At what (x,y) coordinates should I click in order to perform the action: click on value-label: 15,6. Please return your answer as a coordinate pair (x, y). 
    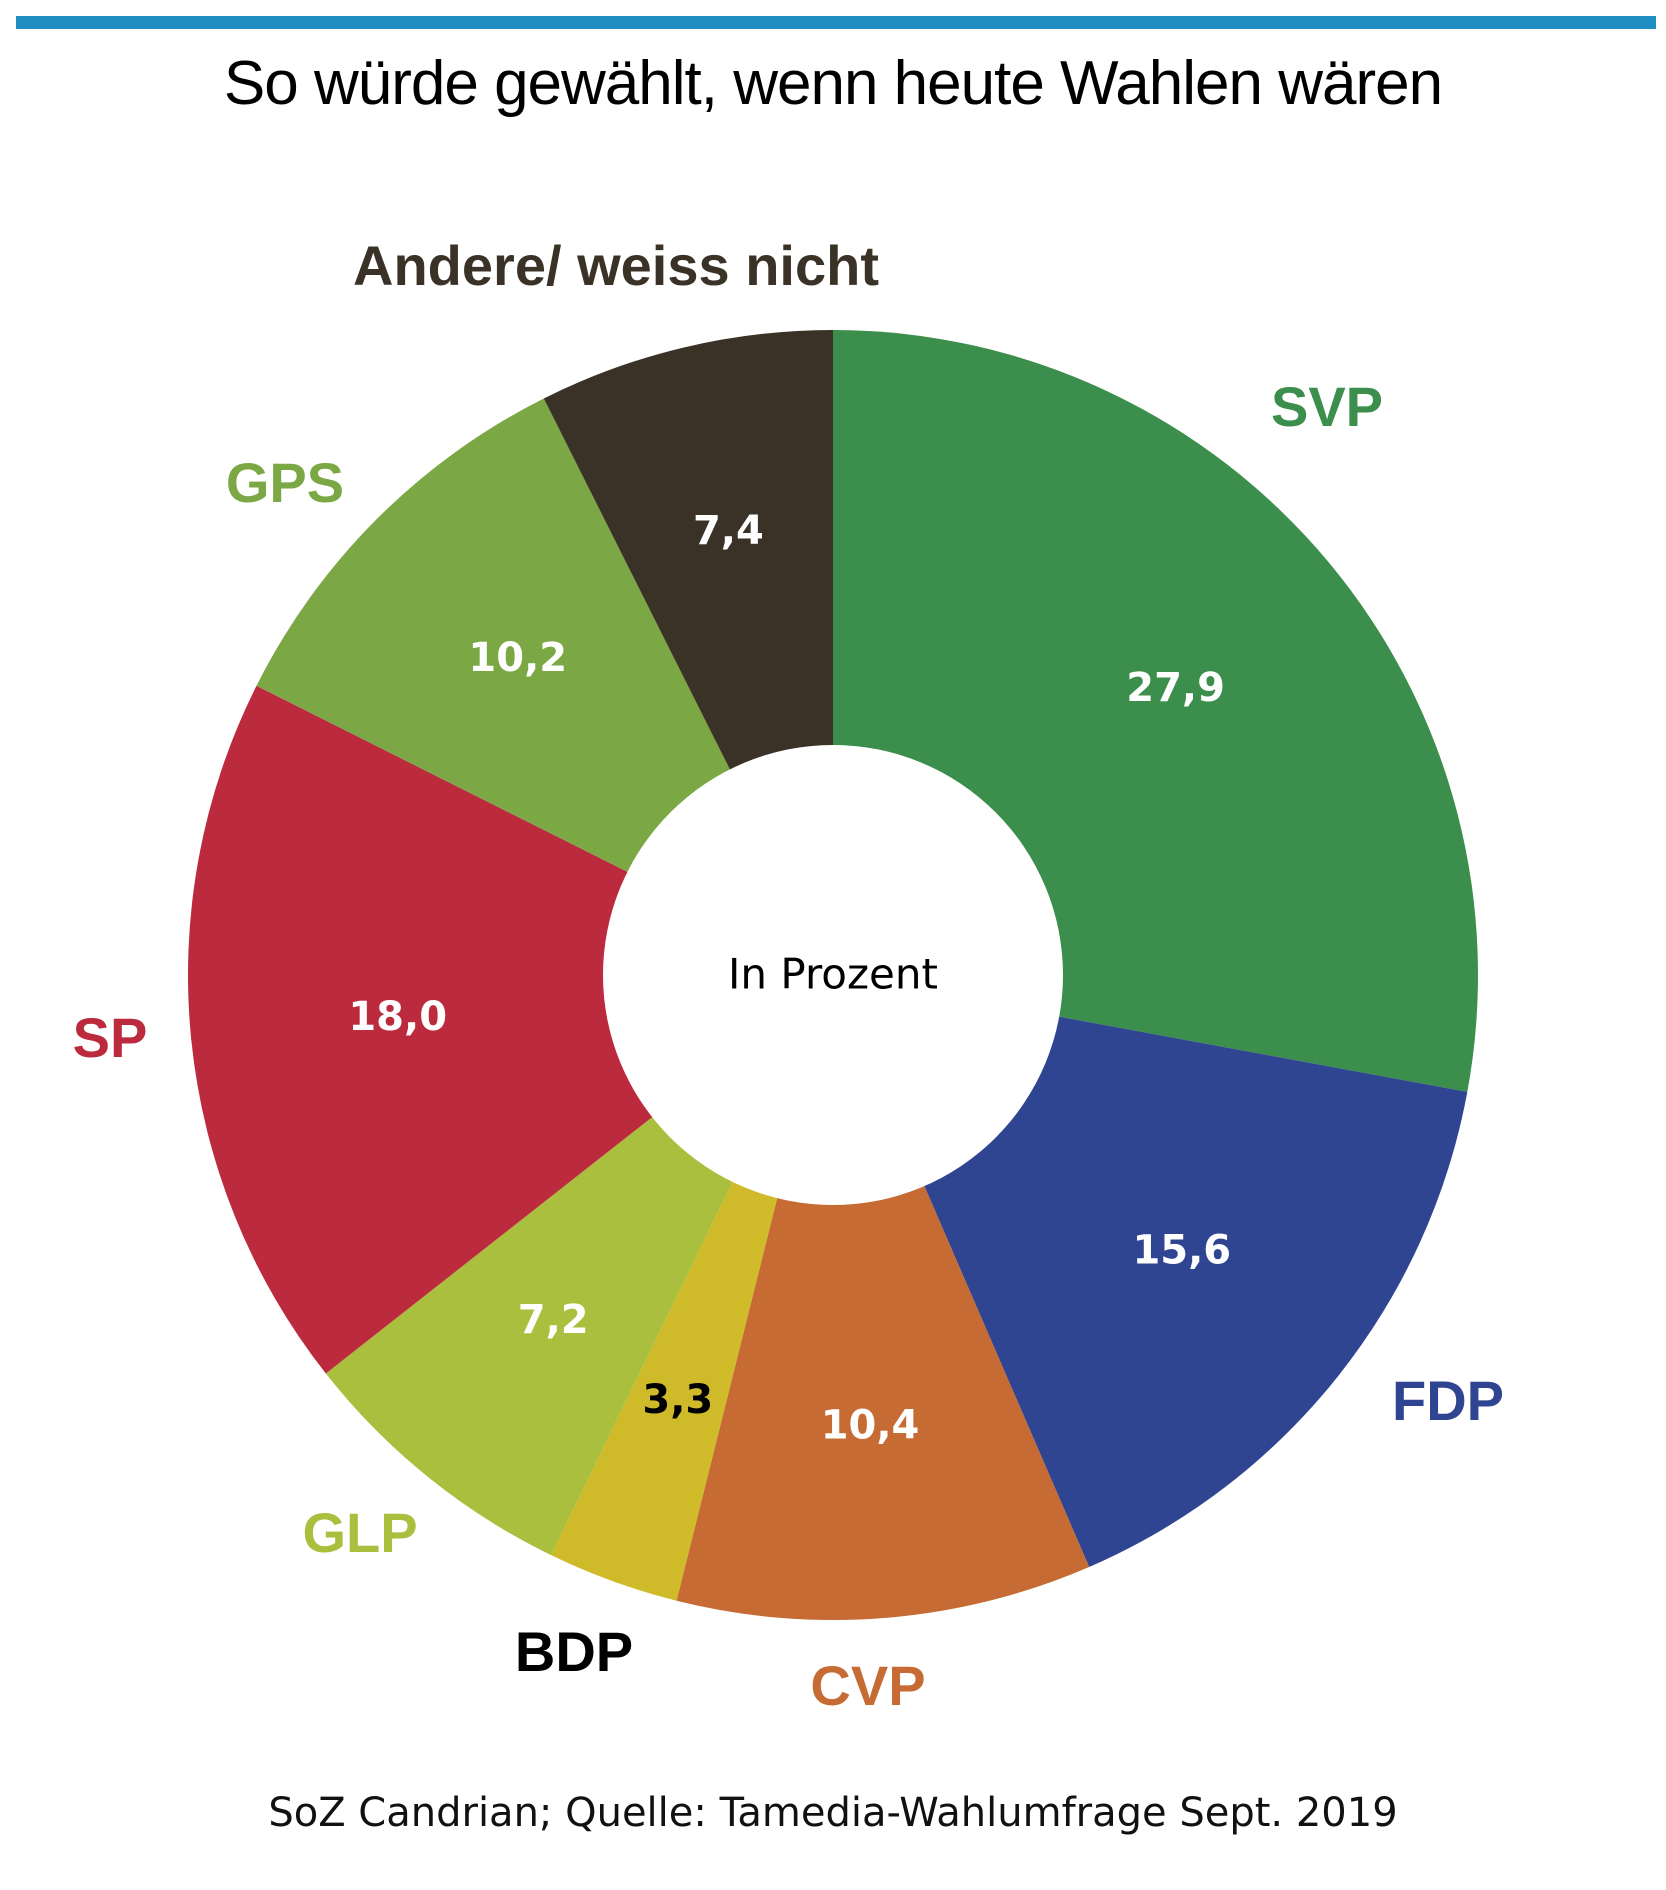
    Looking at the image, I should click on (1181, 1251).